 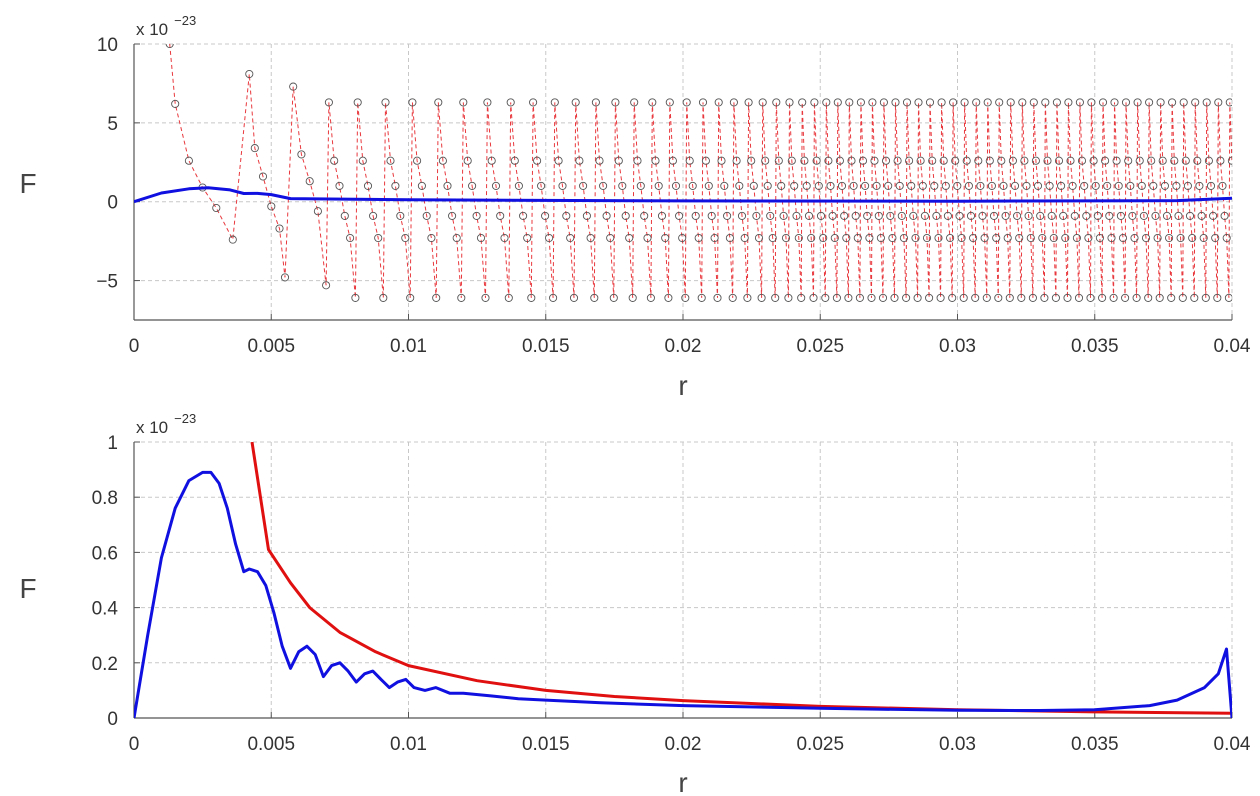 What do you see at coordinates (105, 553) in the screenshot?
I see `y-tick-label: 0.6` at bounding box center [105, 553].